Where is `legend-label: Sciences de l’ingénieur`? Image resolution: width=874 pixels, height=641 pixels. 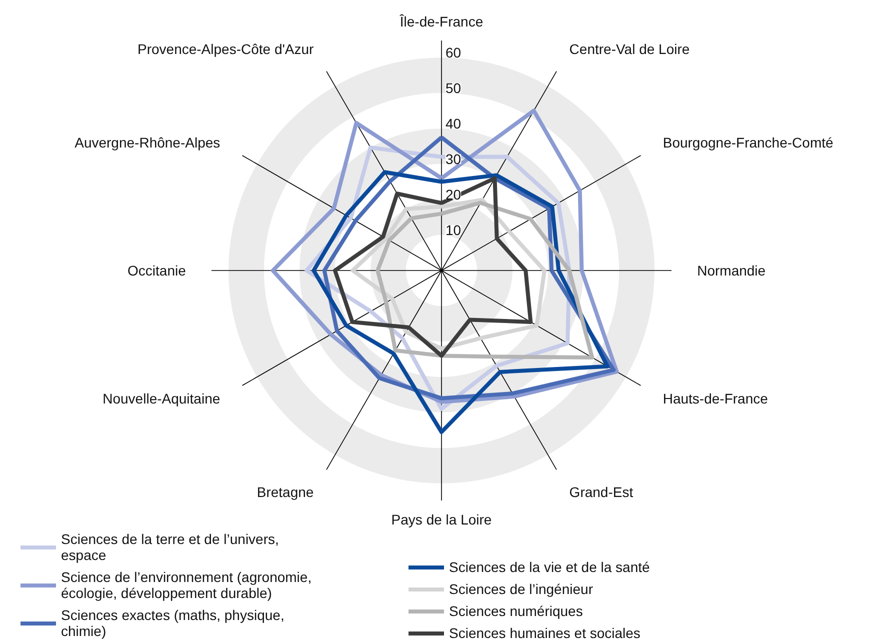
legend-label: Sciences de l’ingénieur is located at coordinates (521, 589).